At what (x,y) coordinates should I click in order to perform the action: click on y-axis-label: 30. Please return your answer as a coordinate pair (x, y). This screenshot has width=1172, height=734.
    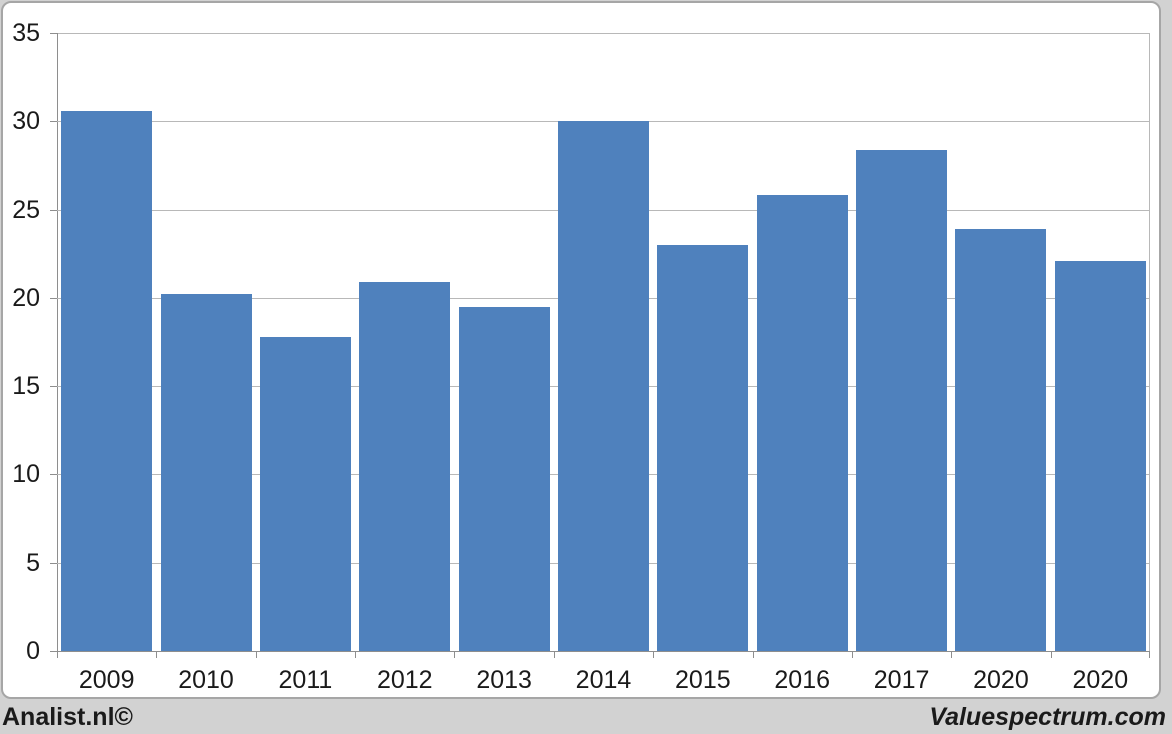
    Looking at the image, I should click on (26, 121).